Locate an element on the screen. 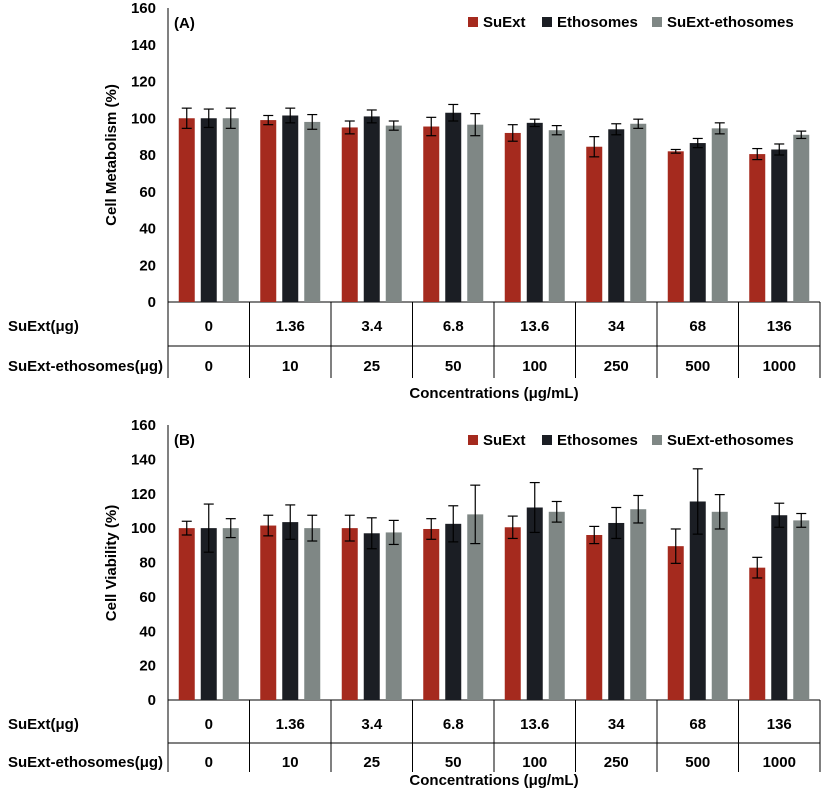 The width and height of the screenshot is (827, 794). ethosome-dose-cell-b: 10 is located at coordinates (290, 762).